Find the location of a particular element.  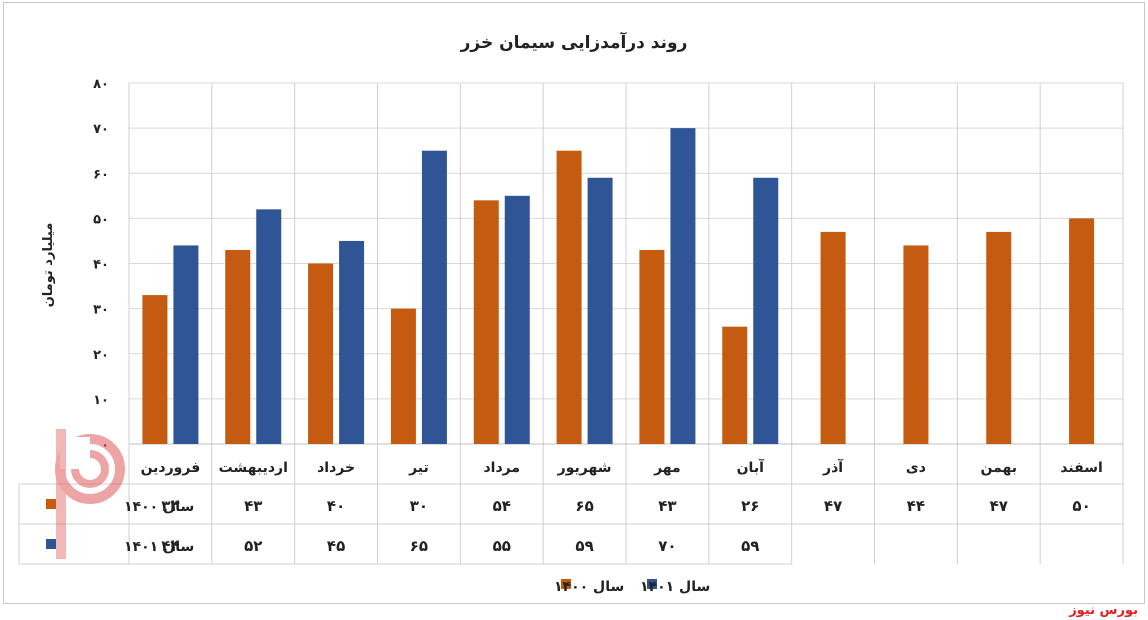

data-label: ۴۵ is located at coordinates (336, 546).